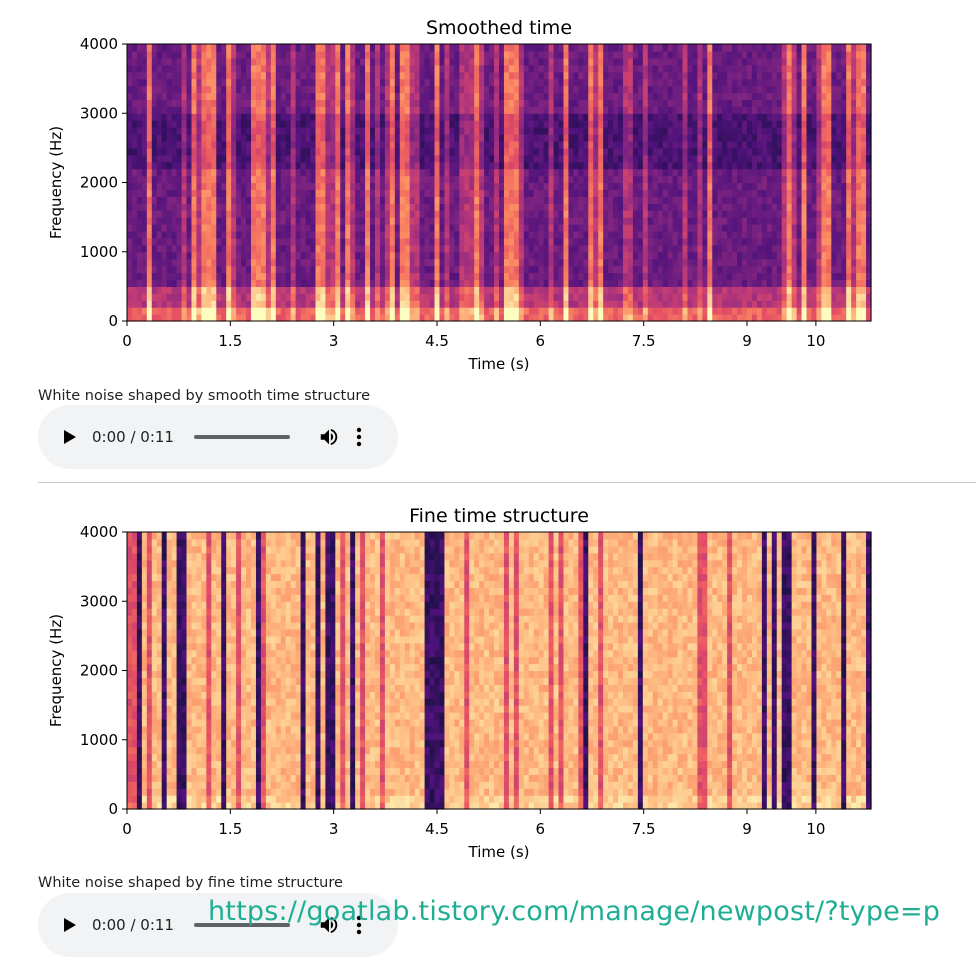  Describe the element at coordinates (499, 516) in the screenshot. I see `chart-title: Fine time structure` at that location.